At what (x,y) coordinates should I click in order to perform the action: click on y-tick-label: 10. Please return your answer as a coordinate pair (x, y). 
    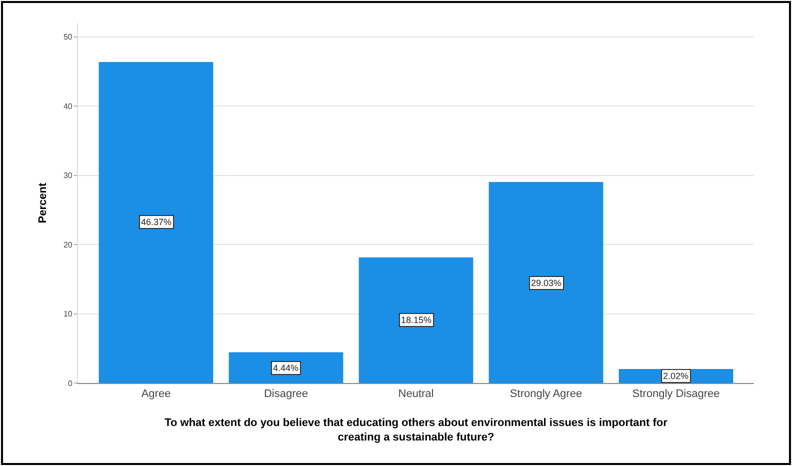
    Looking at the image, I should click on (68, 314).